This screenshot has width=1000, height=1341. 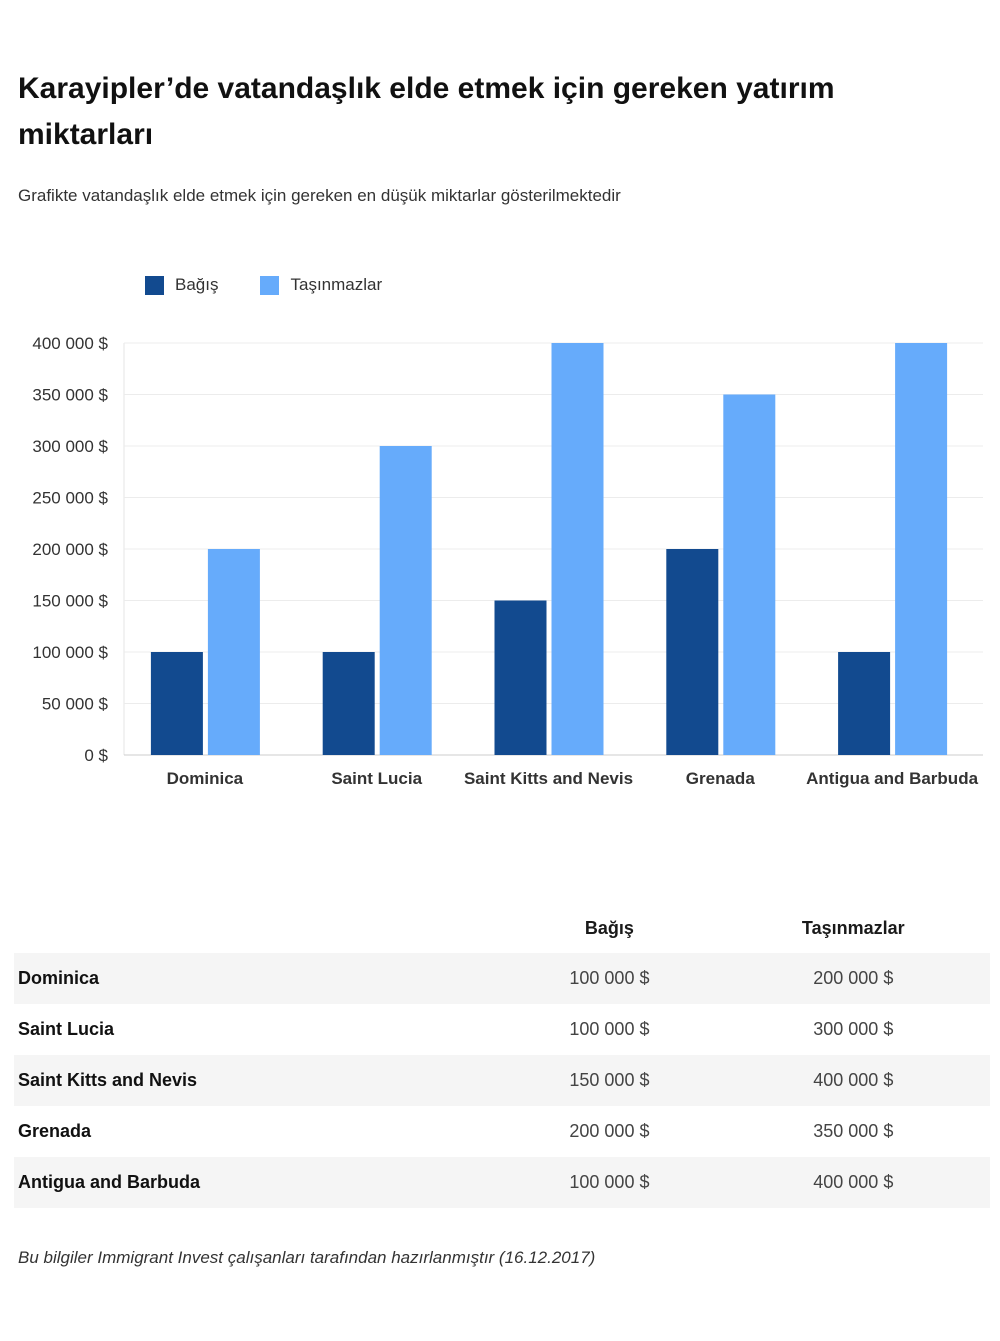 What do you see at coordinates (96, 755) in the screenshot?
I see `y-tick-label: 0 $` at bounding box center [96, 755].